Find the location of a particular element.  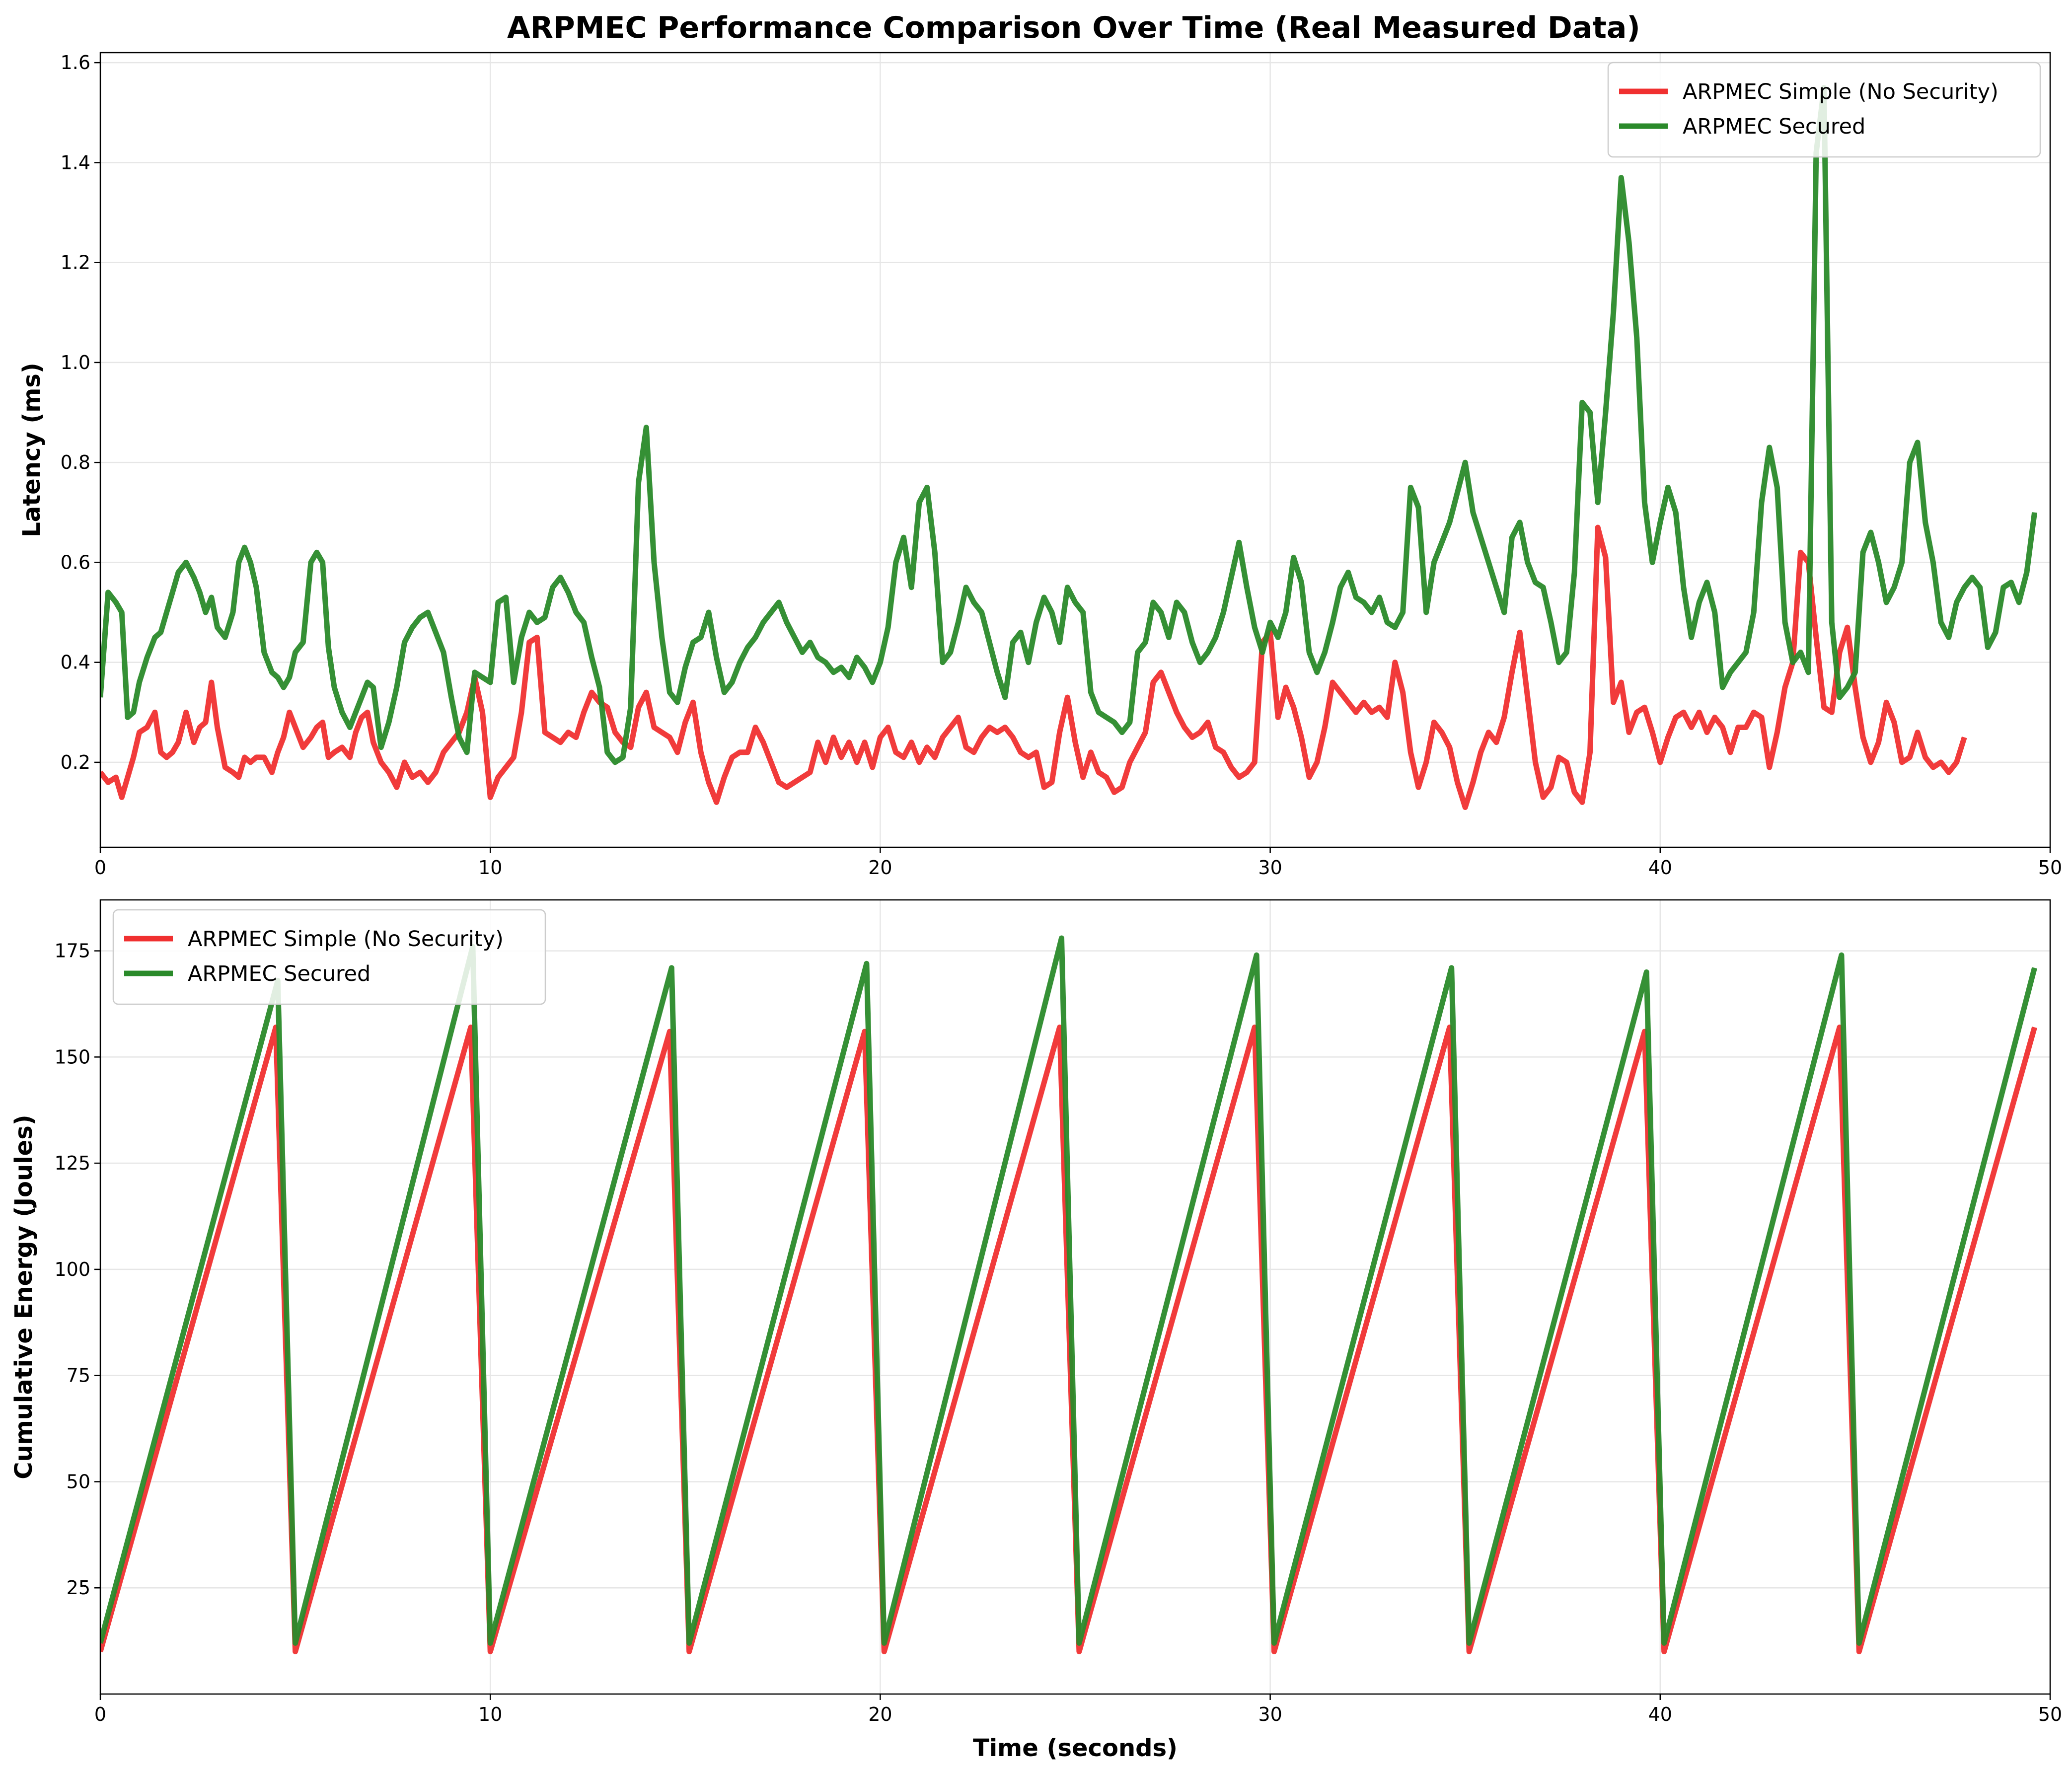

energy-y-tick-label: 125 is located at coordinates (72, 1163).